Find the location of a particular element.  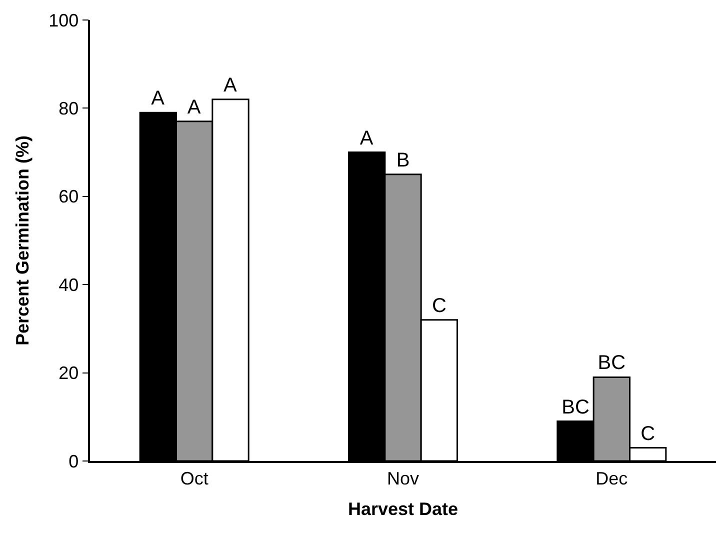

x-tick-label: Dec is located at coordinates (612, 478).